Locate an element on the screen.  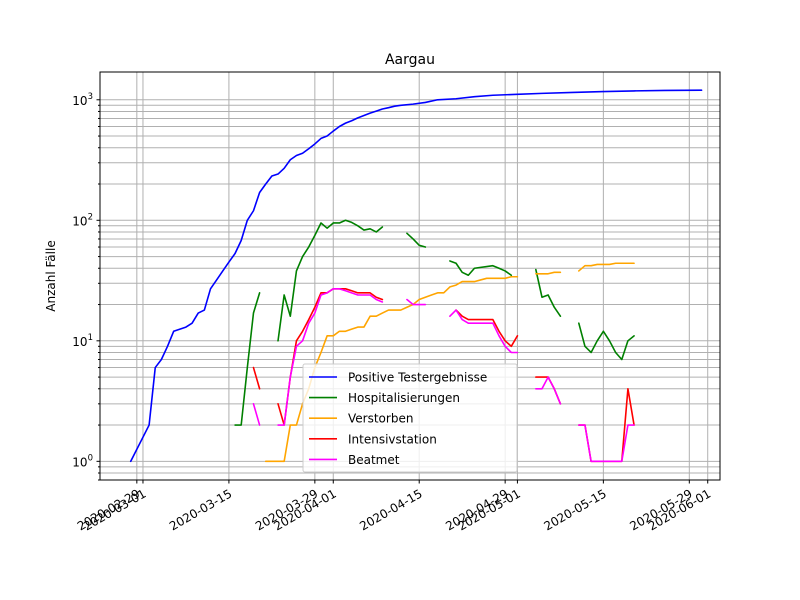
y-tick-exponent: 0 is located at coordinates (90, 458).